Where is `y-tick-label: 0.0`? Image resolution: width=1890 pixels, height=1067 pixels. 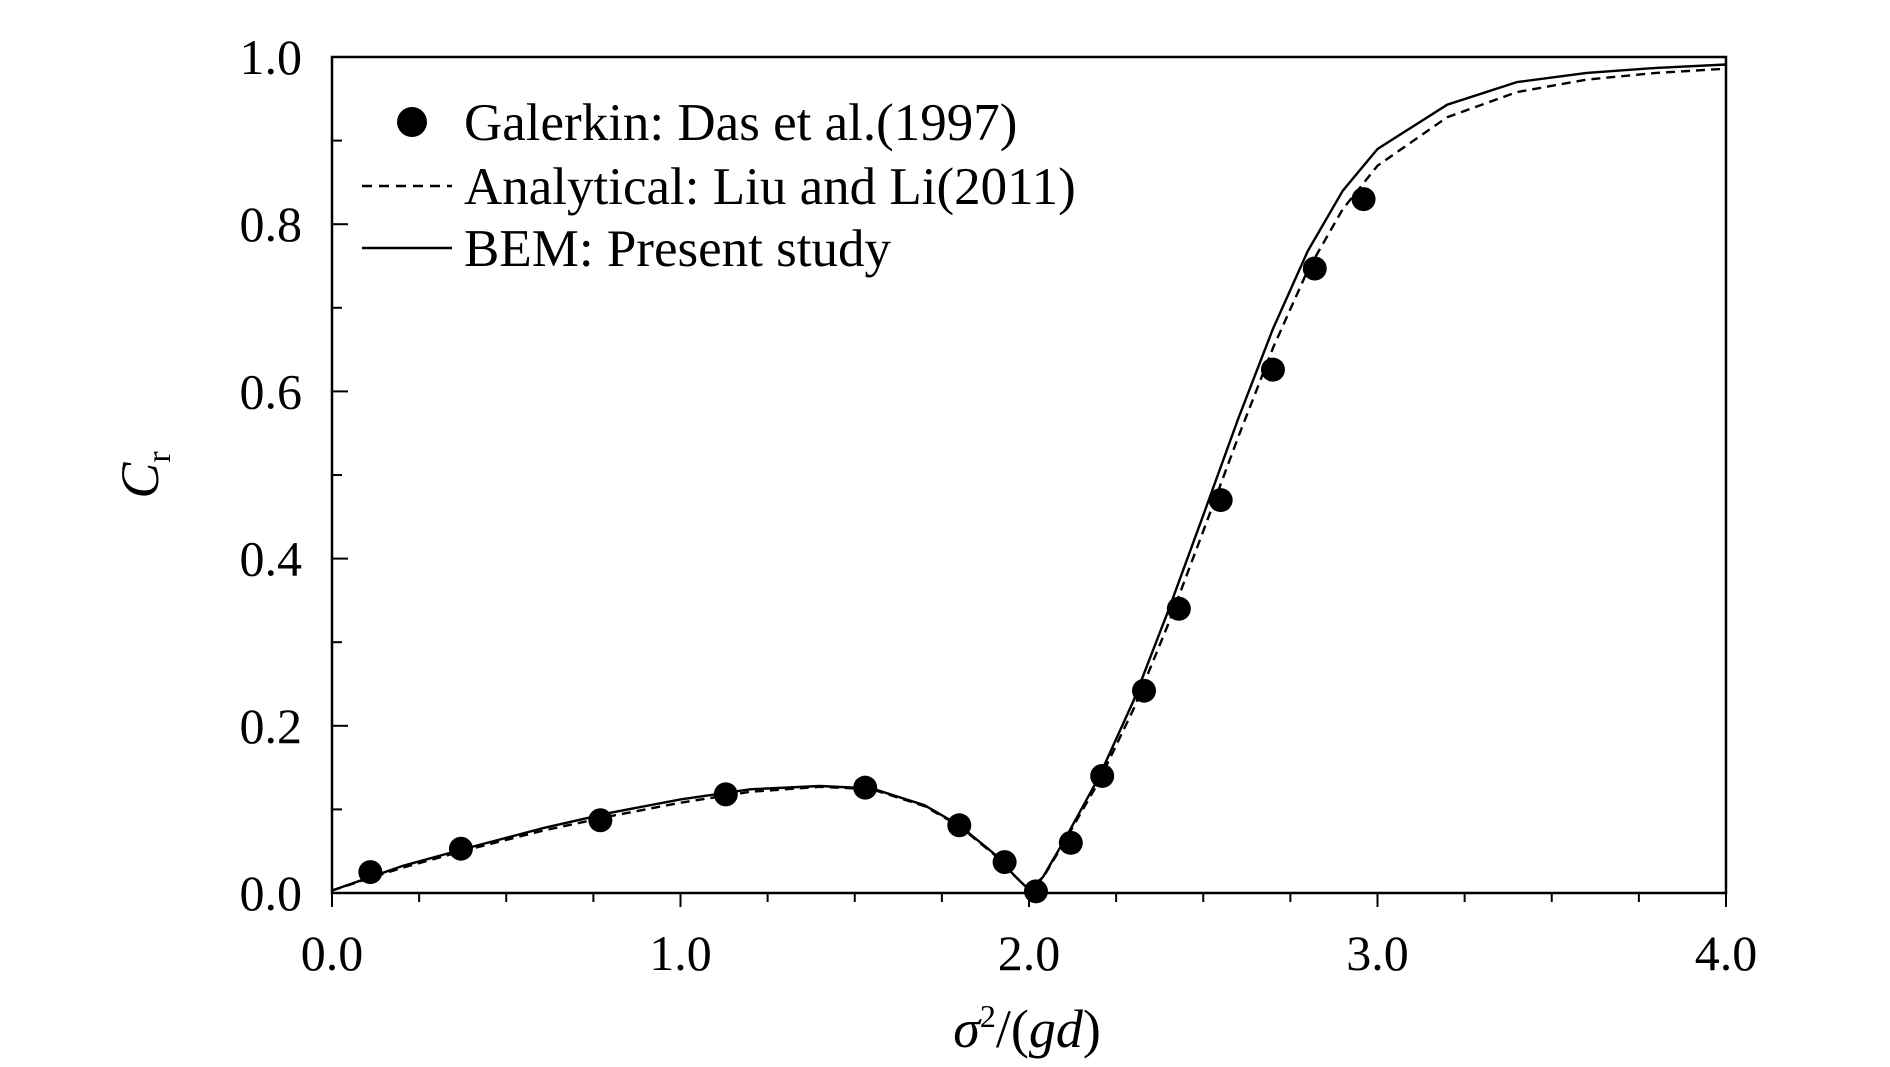
y-tick-label: 0.0 is located at coordinates (271, 893).